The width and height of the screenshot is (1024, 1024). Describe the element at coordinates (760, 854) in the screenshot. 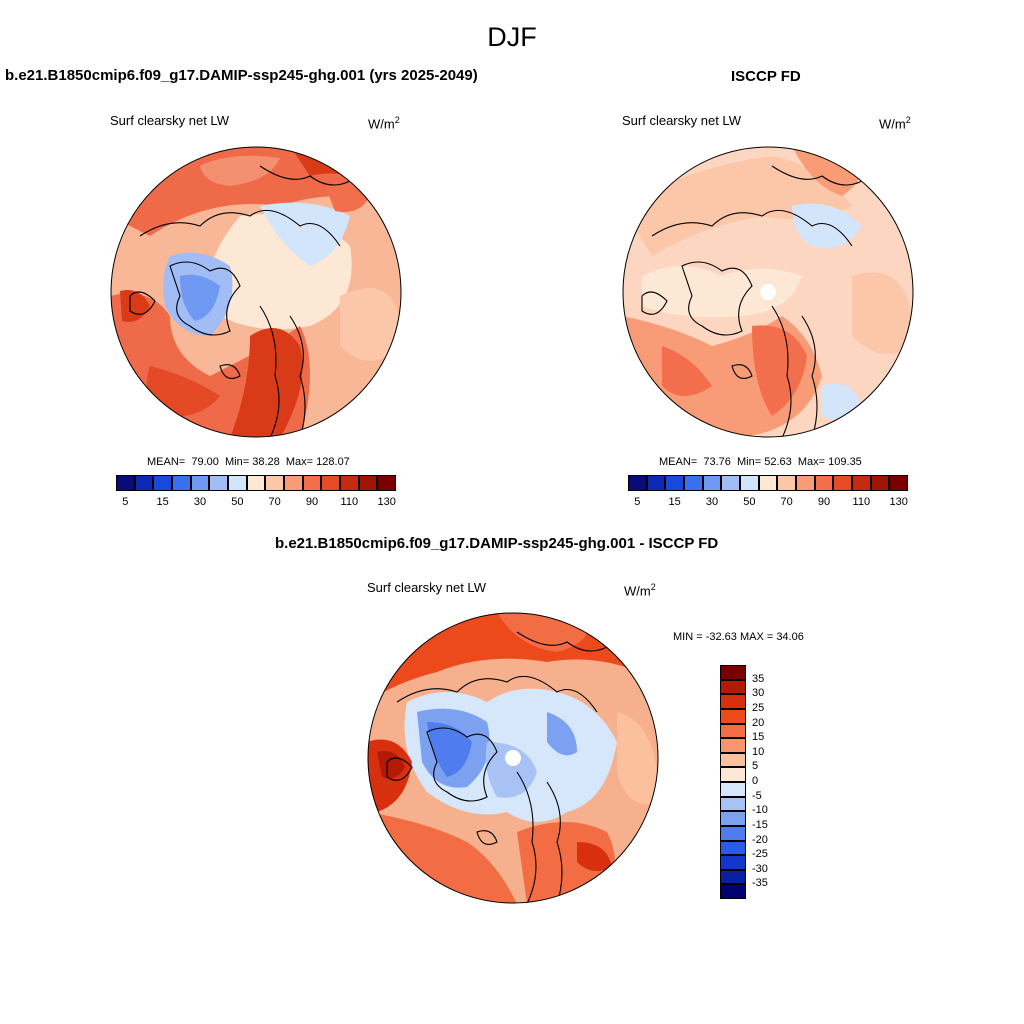

I see `diff-colorbar-tick-label: -25` at that location.